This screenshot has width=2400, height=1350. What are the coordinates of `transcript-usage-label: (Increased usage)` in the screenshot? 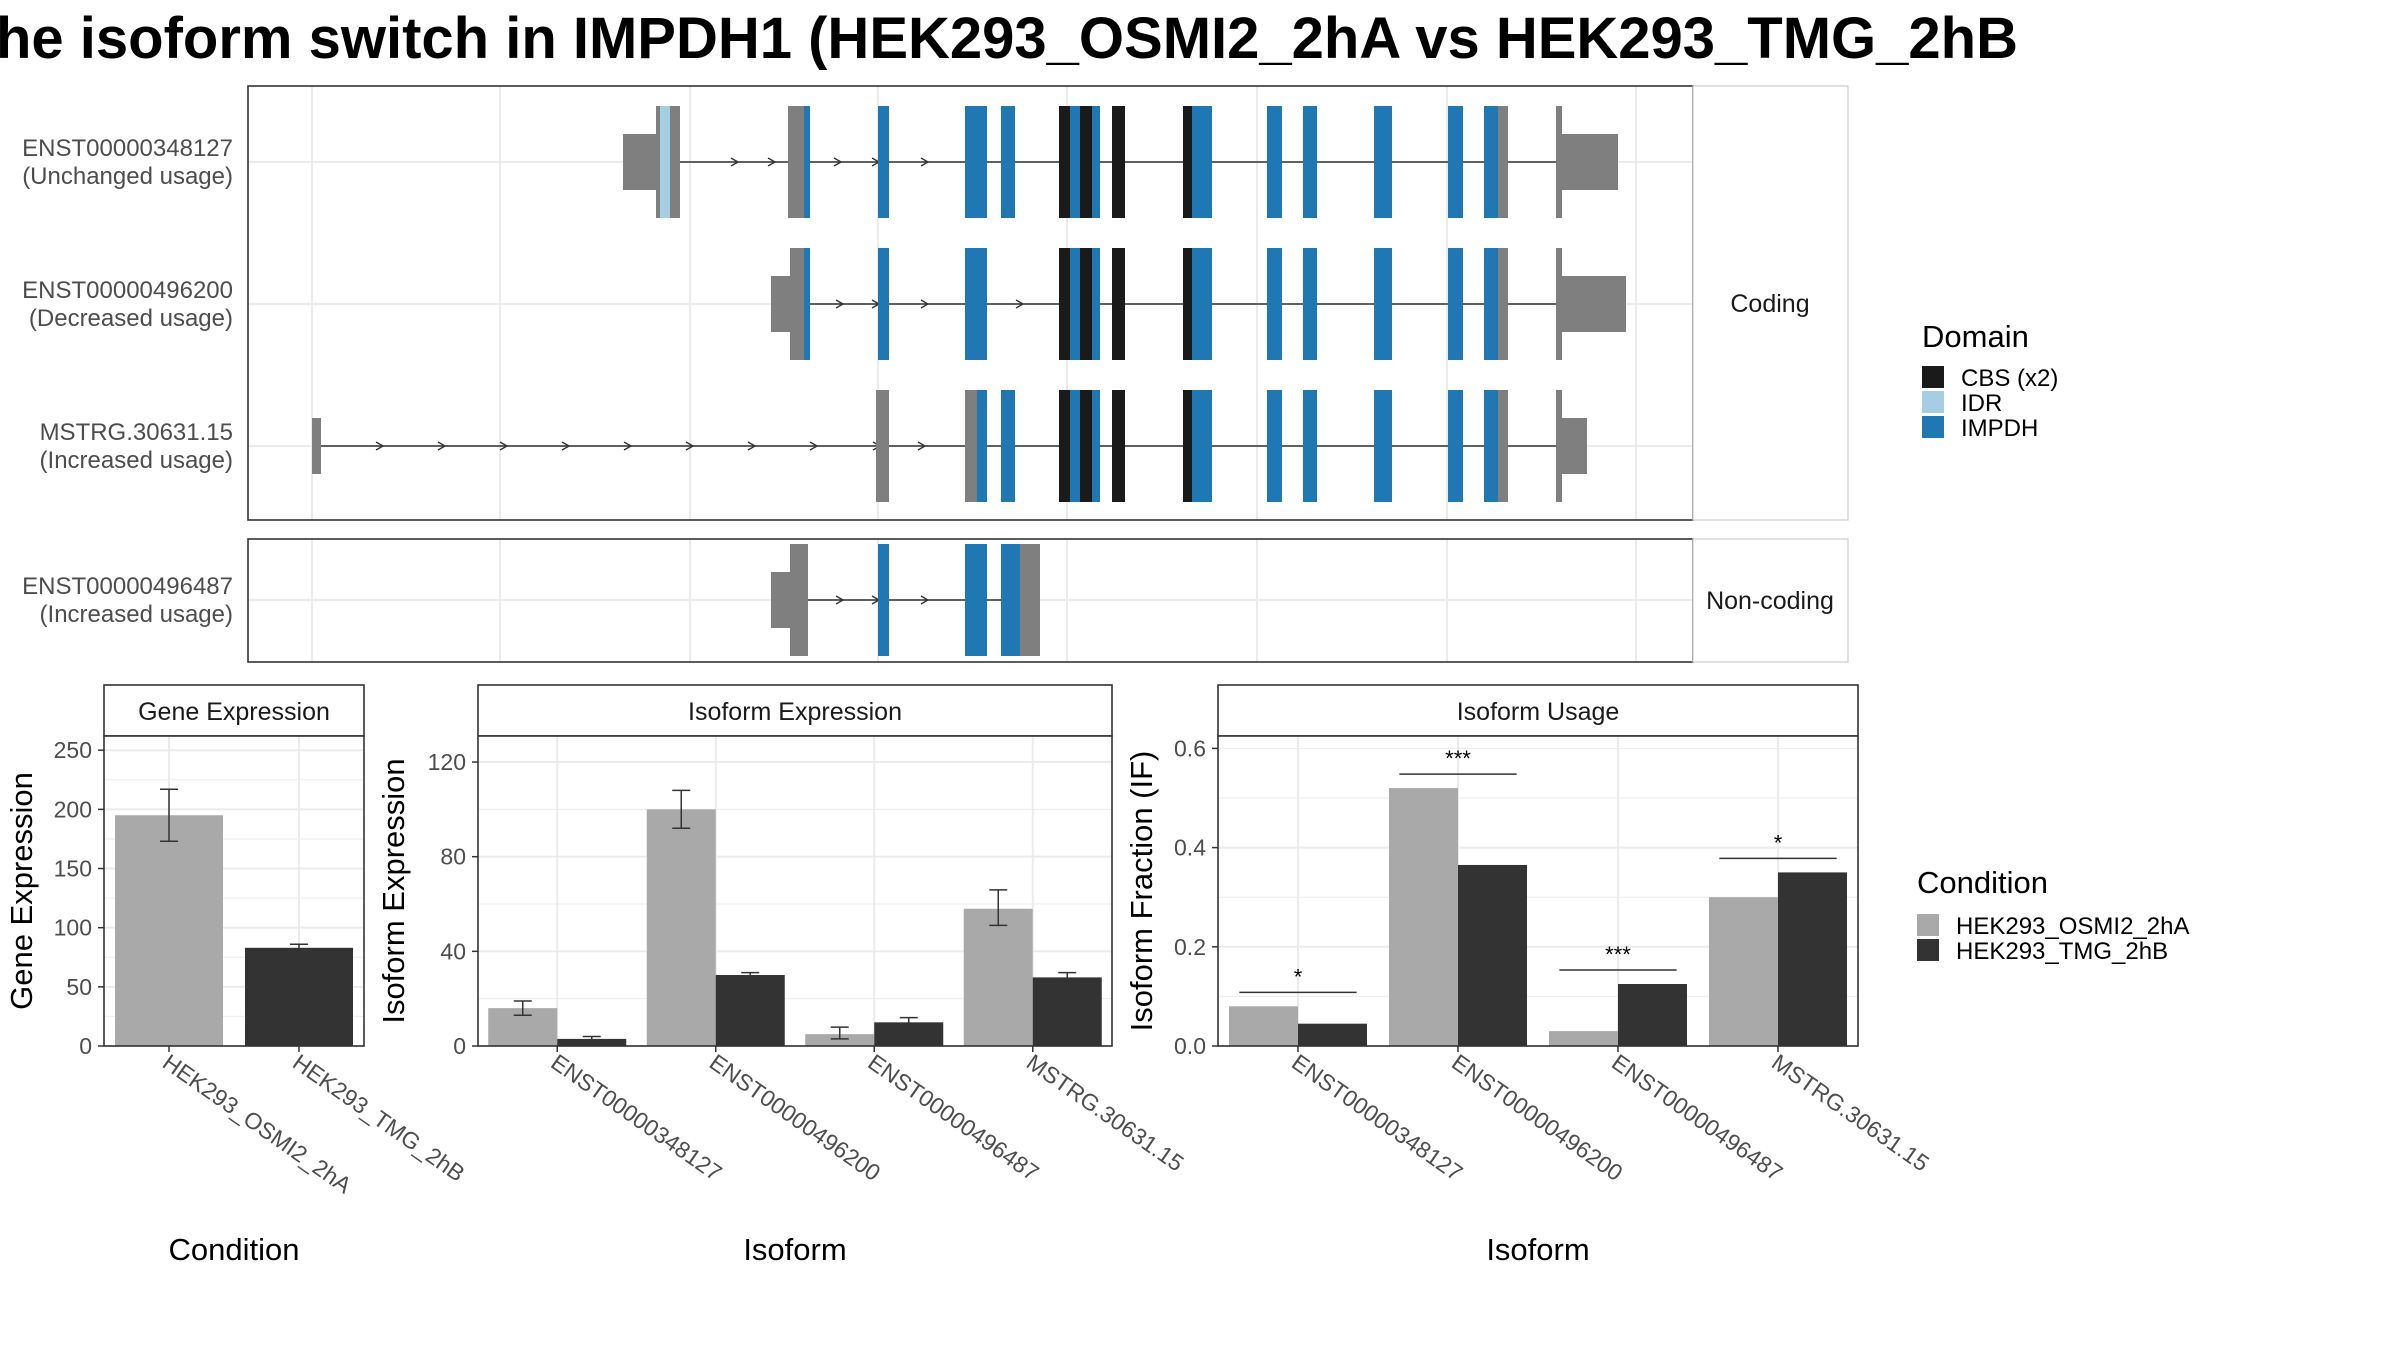 It's located at (136, 460).